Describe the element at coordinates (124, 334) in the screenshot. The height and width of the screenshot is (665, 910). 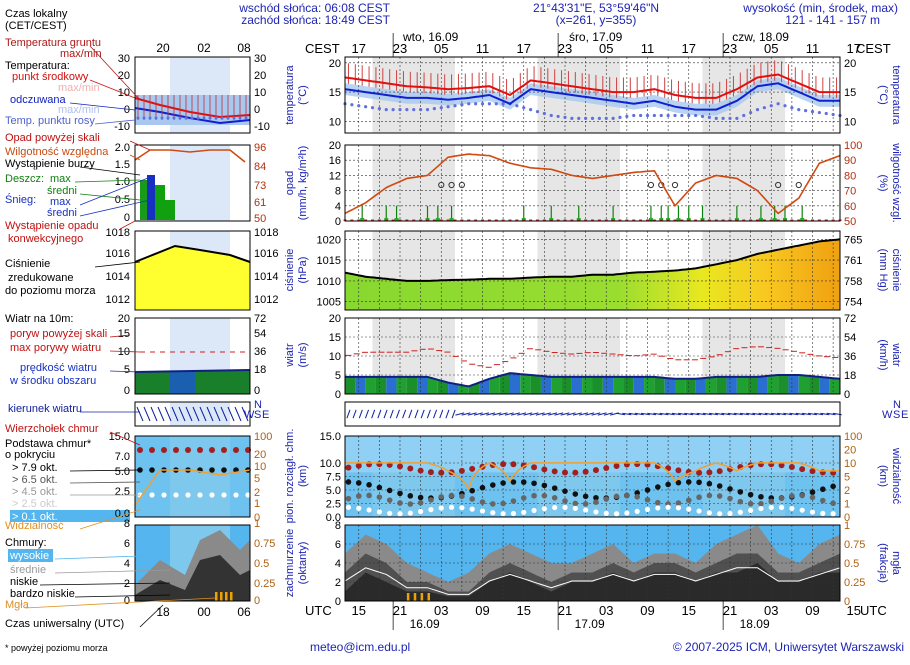
I see `mini-wind-tick: 15` at that location.